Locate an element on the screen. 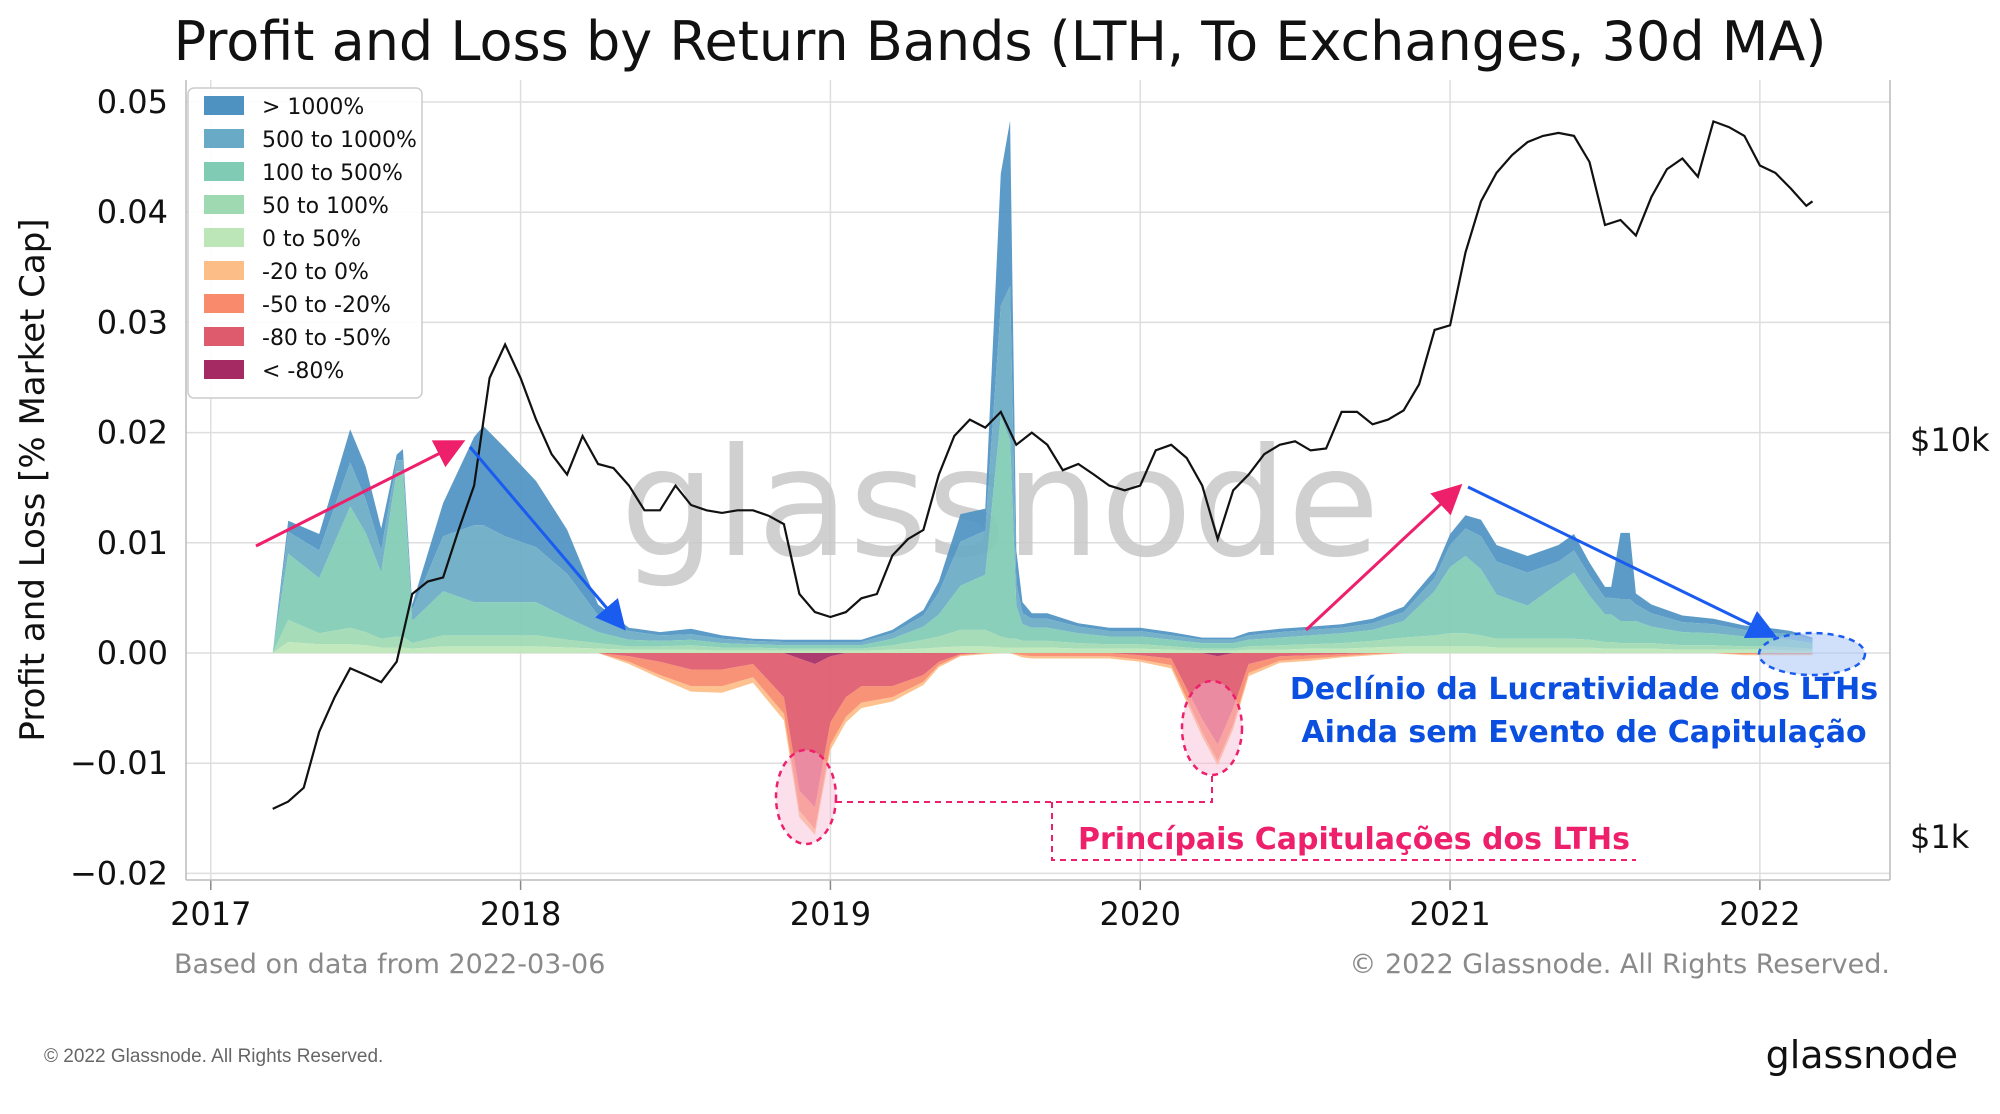  y-tick-label: −0.02 is located at coordinates (119, 873).